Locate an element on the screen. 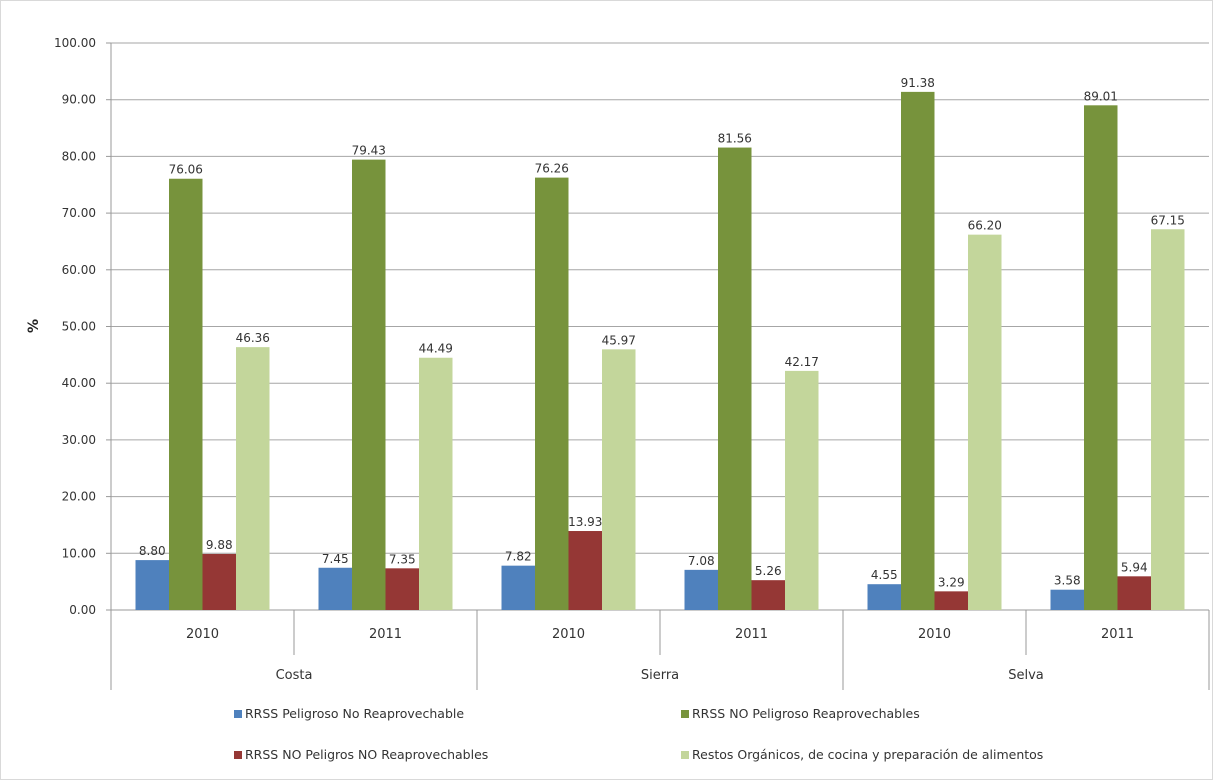 This screenshot has height=780, width=1213. data-label: 67.15 is located at coordinates (1168, 220).